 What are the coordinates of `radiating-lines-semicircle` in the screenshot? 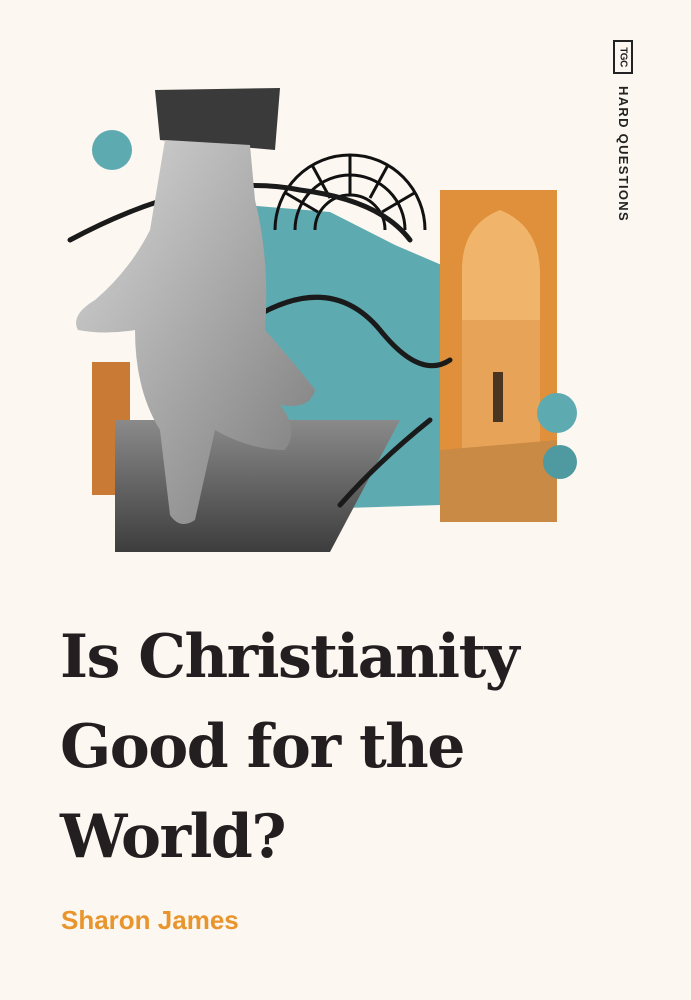 It's located at (350, 192).